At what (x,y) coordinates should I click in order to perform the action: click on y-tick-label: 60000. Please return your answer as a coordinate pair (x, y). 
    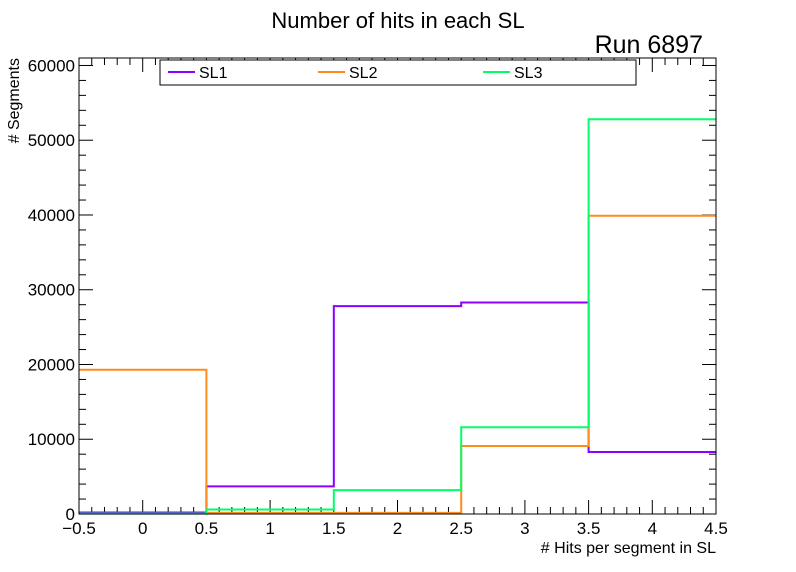
    Looking at the image, I should click on (51, 65).